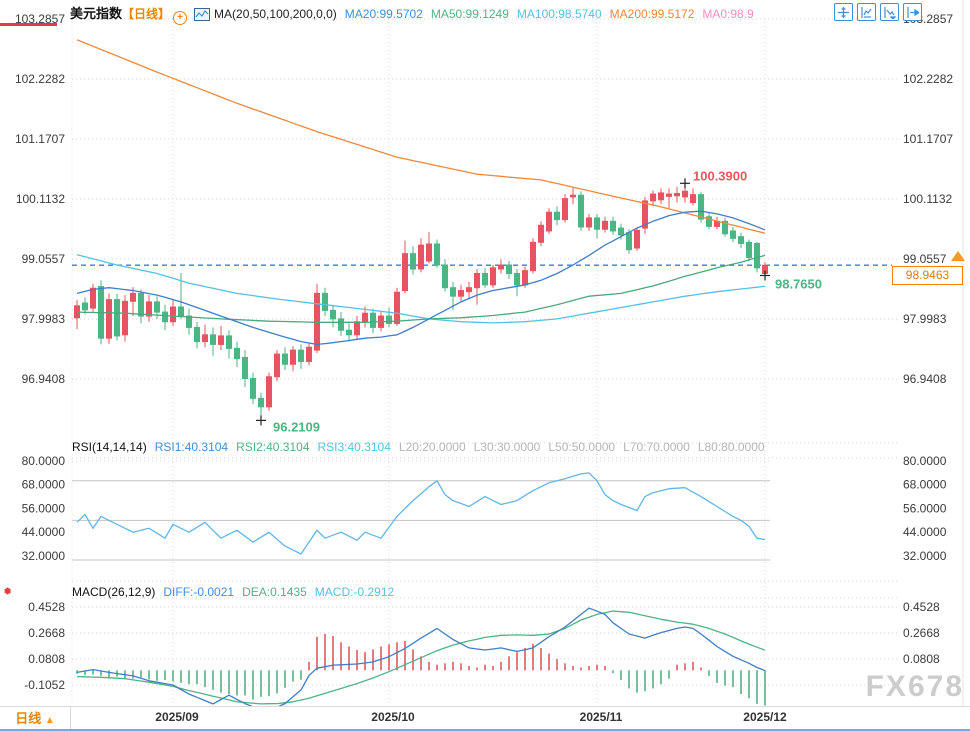 This screenshot has height=731, width=970. I want to click on last-low-annotation: 98.7650, so click(798, 283).